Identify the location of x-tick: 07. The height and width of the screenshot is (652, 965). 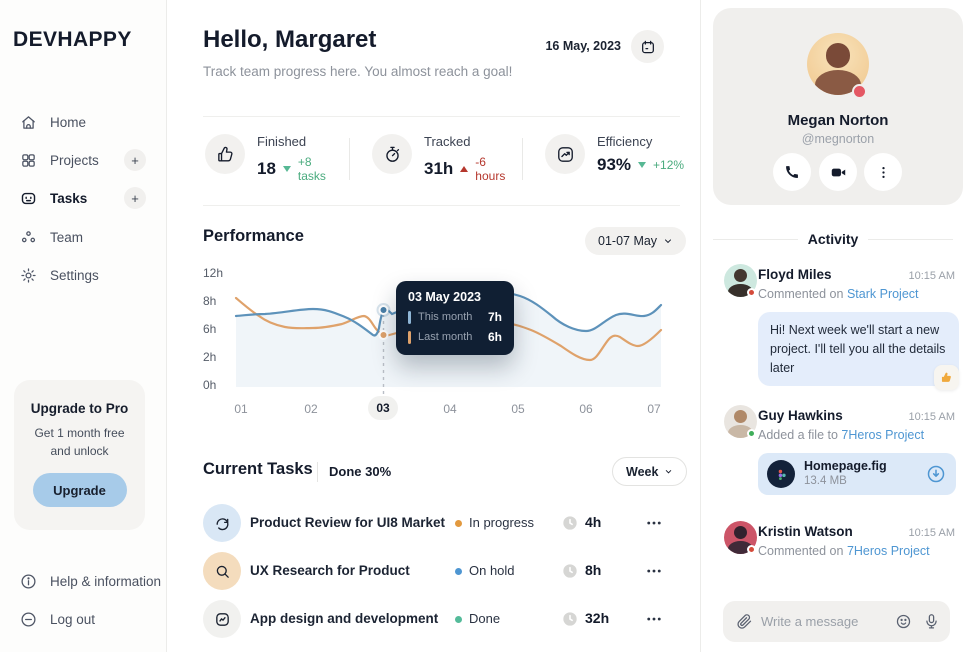
(654, 409).